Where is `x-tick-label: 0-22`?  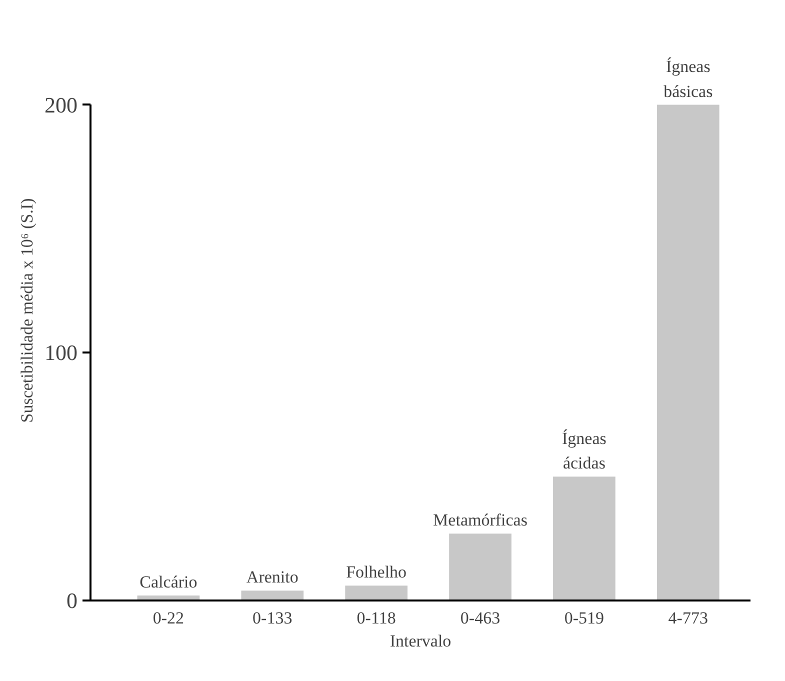 x-tick-label: 0-22 is located at coordinates (168, 618).